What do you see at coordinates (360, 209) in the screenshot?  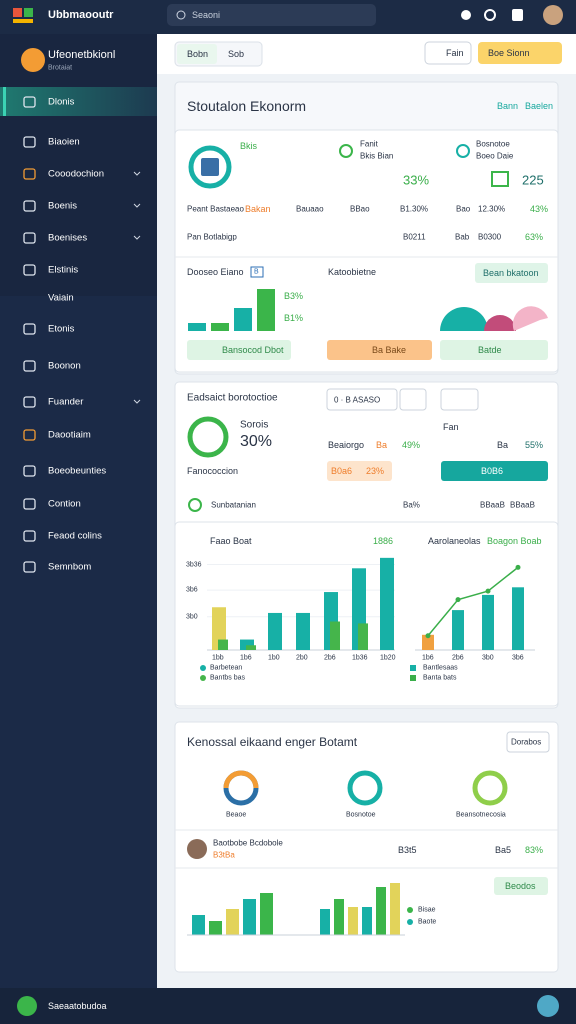 I see `rows: BBao` at bounding box center [360, 209].